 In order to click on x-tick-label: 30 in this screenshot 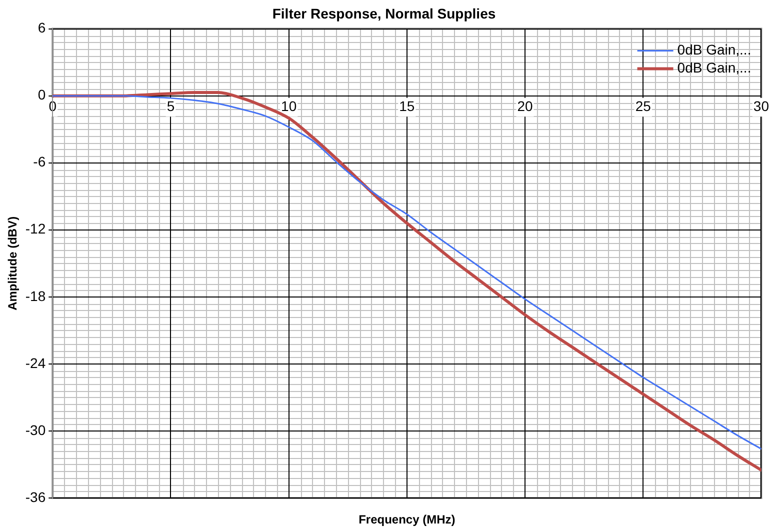, I will do `click(761, 106)`.